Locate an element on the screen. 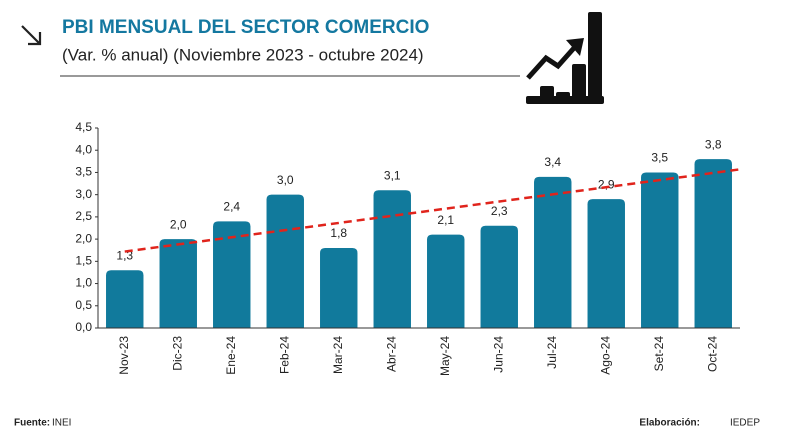  x-tick-label: Jul-24 is located at coordinates (552, 352).